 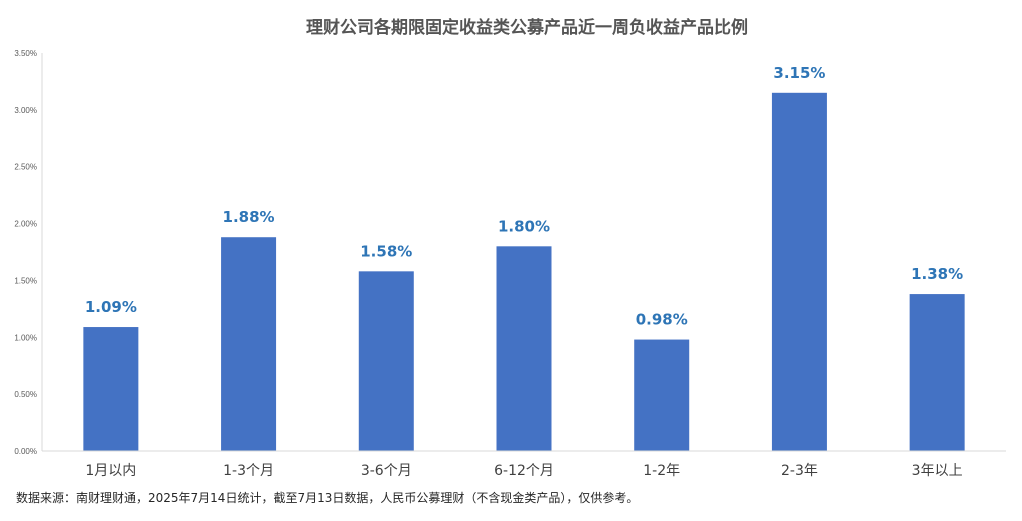 I want to click on data-label: 0.98%, so click(x=662, y=320).